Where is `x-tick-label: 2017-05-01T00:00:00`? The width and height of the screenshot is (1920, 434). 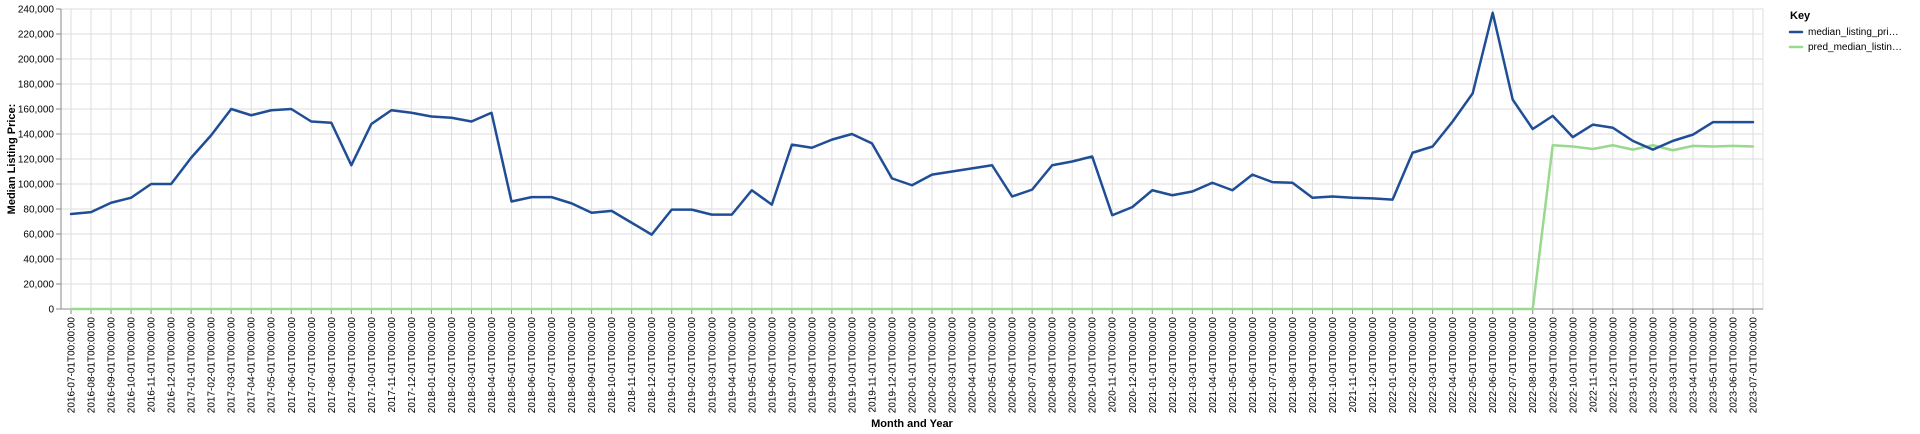 x-tick-label: 2017-05-01T00:00:00 is located at coordinates (272, 365).